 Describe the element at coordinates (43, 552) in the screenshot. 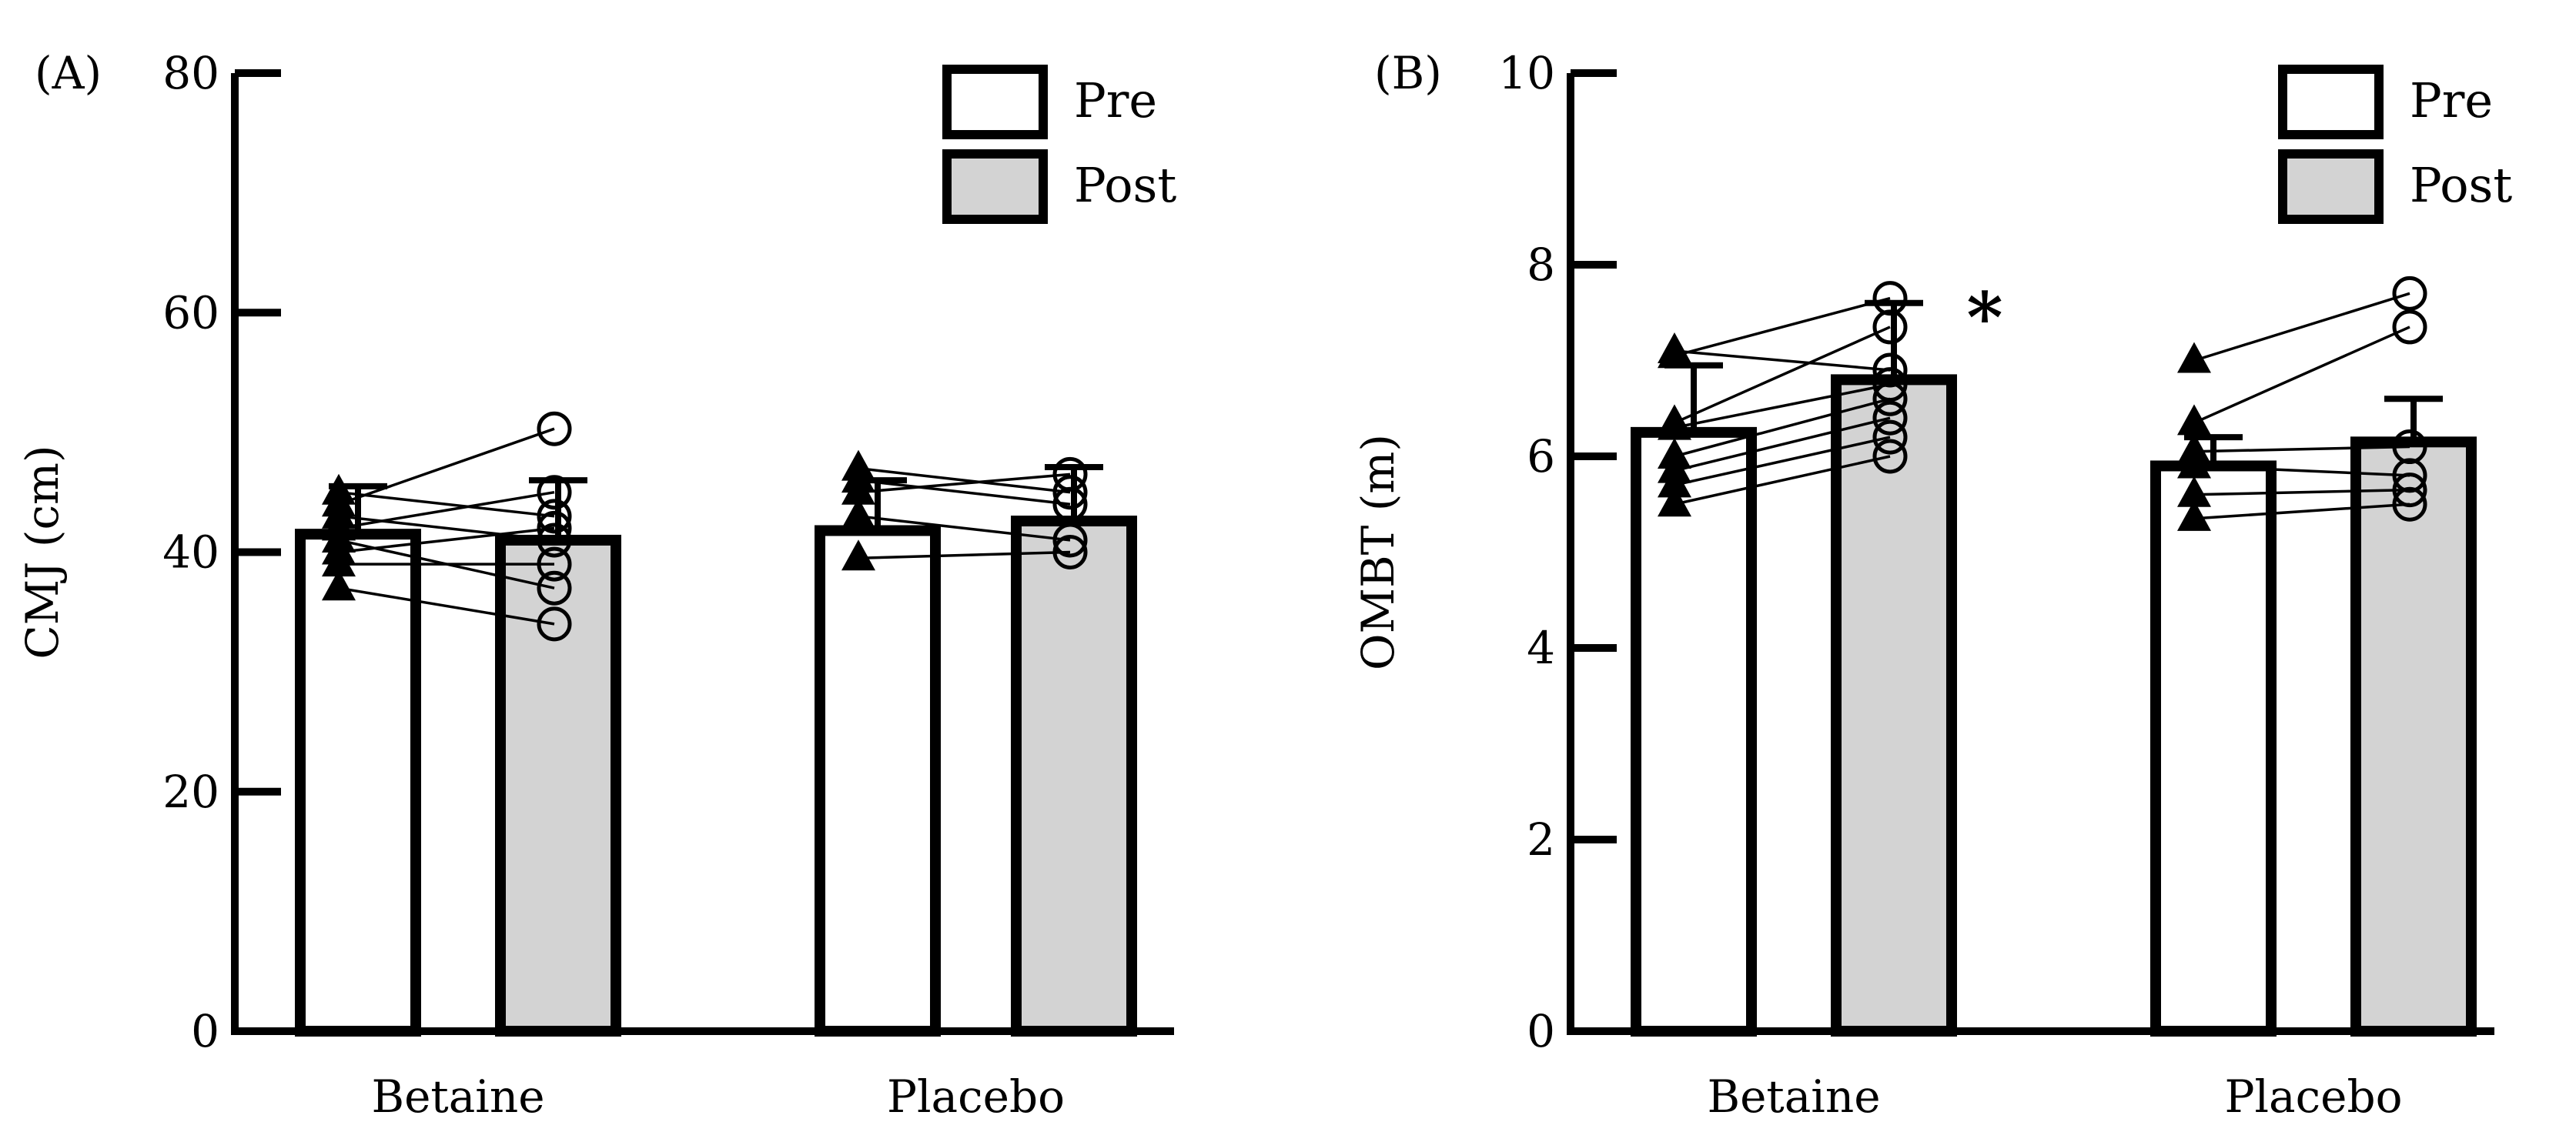

I see `y-axis-label: CMJ (cm)` at that location.